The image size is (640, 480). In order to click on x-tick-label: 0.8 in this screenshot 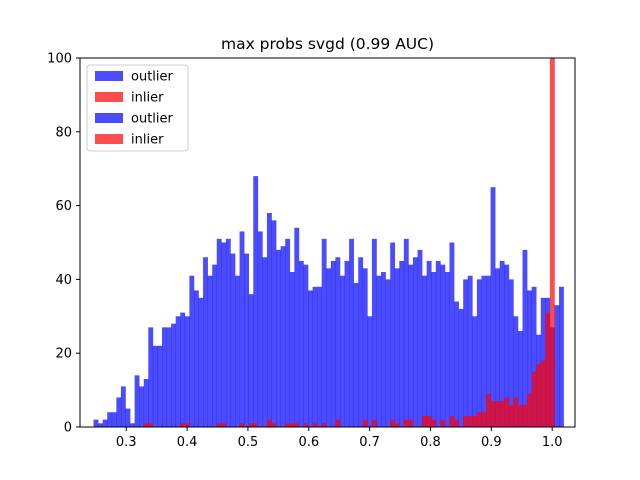, I will do `click(430, 442)`.